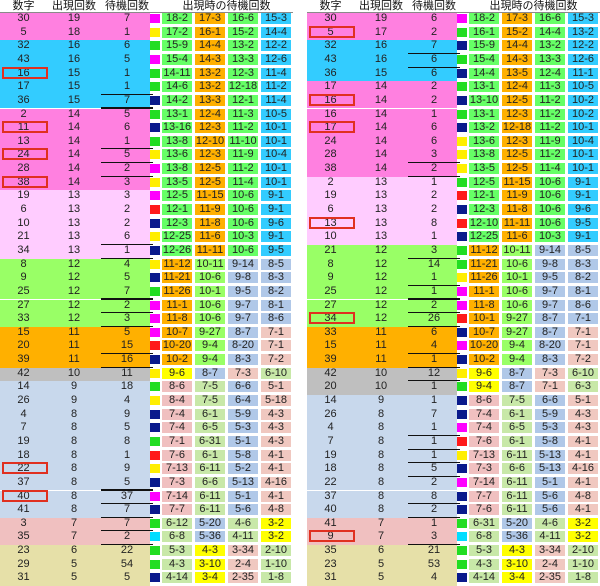 Image resolution: width=600 pixels, height=586 pixels. Describe the element at coordinates (177, 441) in the screenshot. I see `wait-history-cell: 7-1` at that location.